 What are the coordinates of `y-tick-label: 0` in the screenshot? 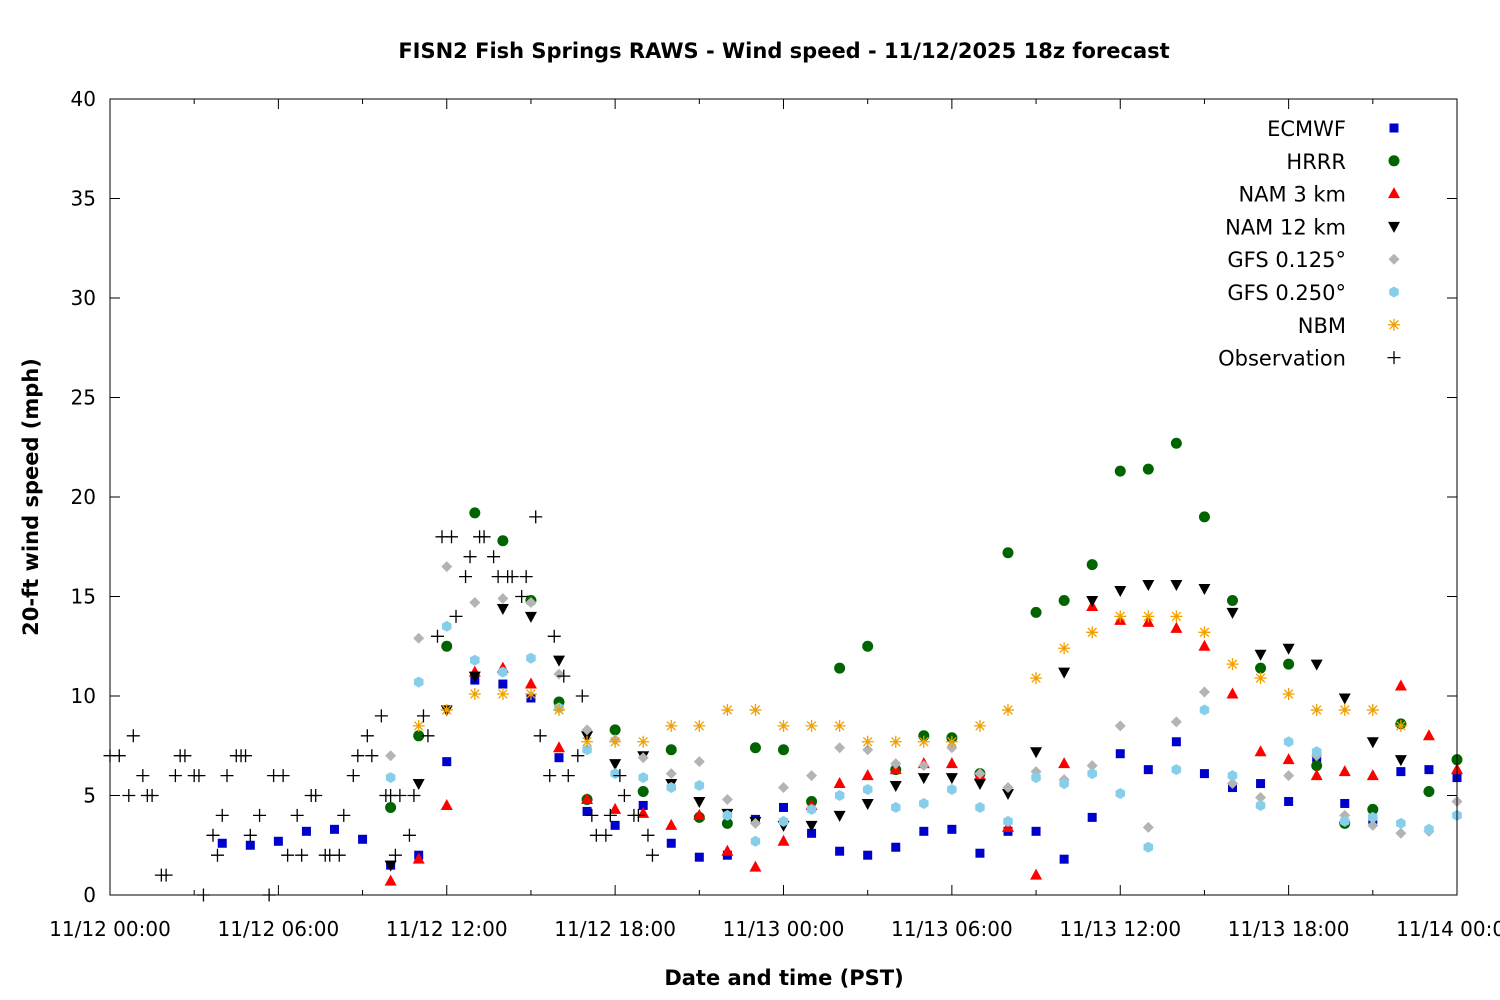 It's located at (89, 895).